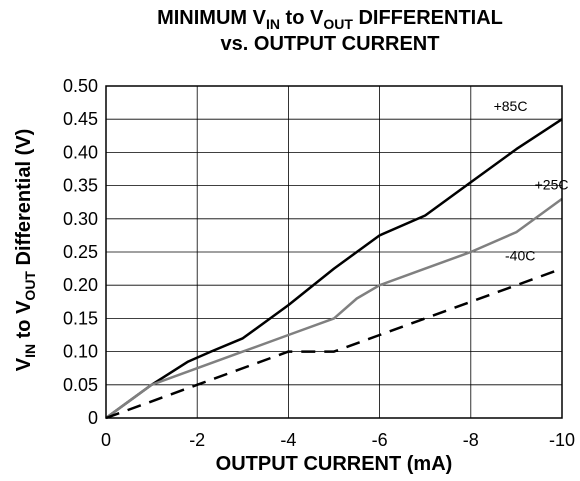 The image size is (580, 481). What do you see at coordinates (428, 18) in the screenshot?
I see `title-part-c: DIFFERENTIAL` at bounding box center [428, 18].